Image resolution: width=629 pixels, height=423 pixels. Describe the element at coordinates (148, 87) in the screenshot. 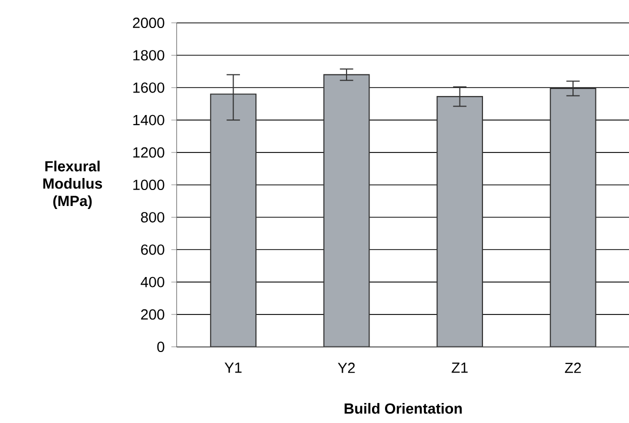

I see `y-tick-label: 1600` at that location.